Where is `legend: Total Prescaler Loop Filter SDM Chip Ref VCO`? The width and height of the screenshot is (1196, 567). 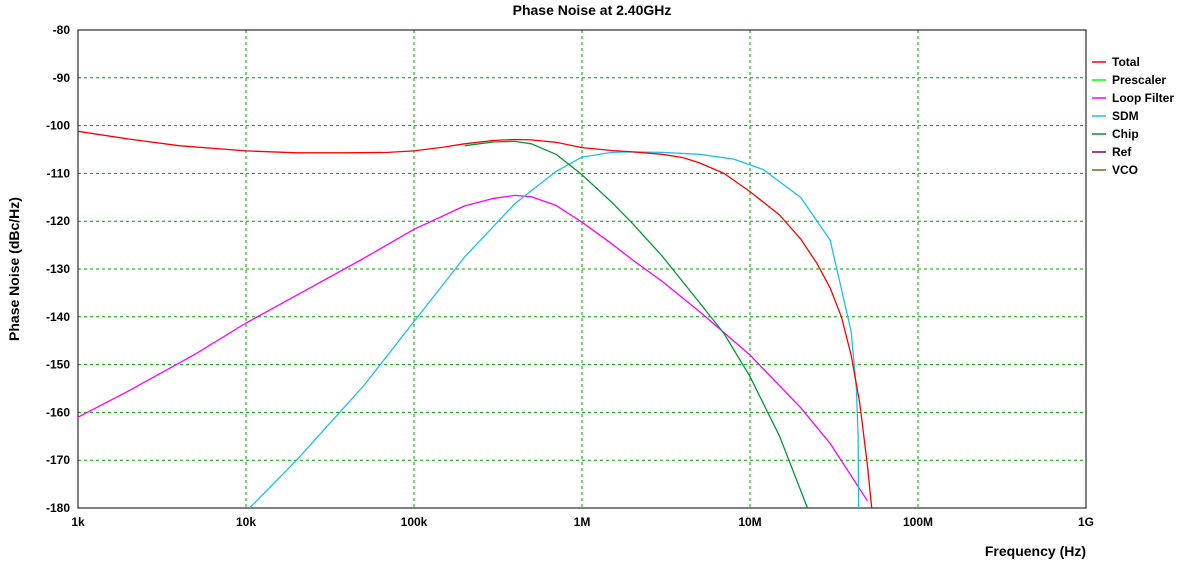
legend: Total Prescaler Loop Filter SDM Chip Ref VCO is located at coordinates (1133, 116).